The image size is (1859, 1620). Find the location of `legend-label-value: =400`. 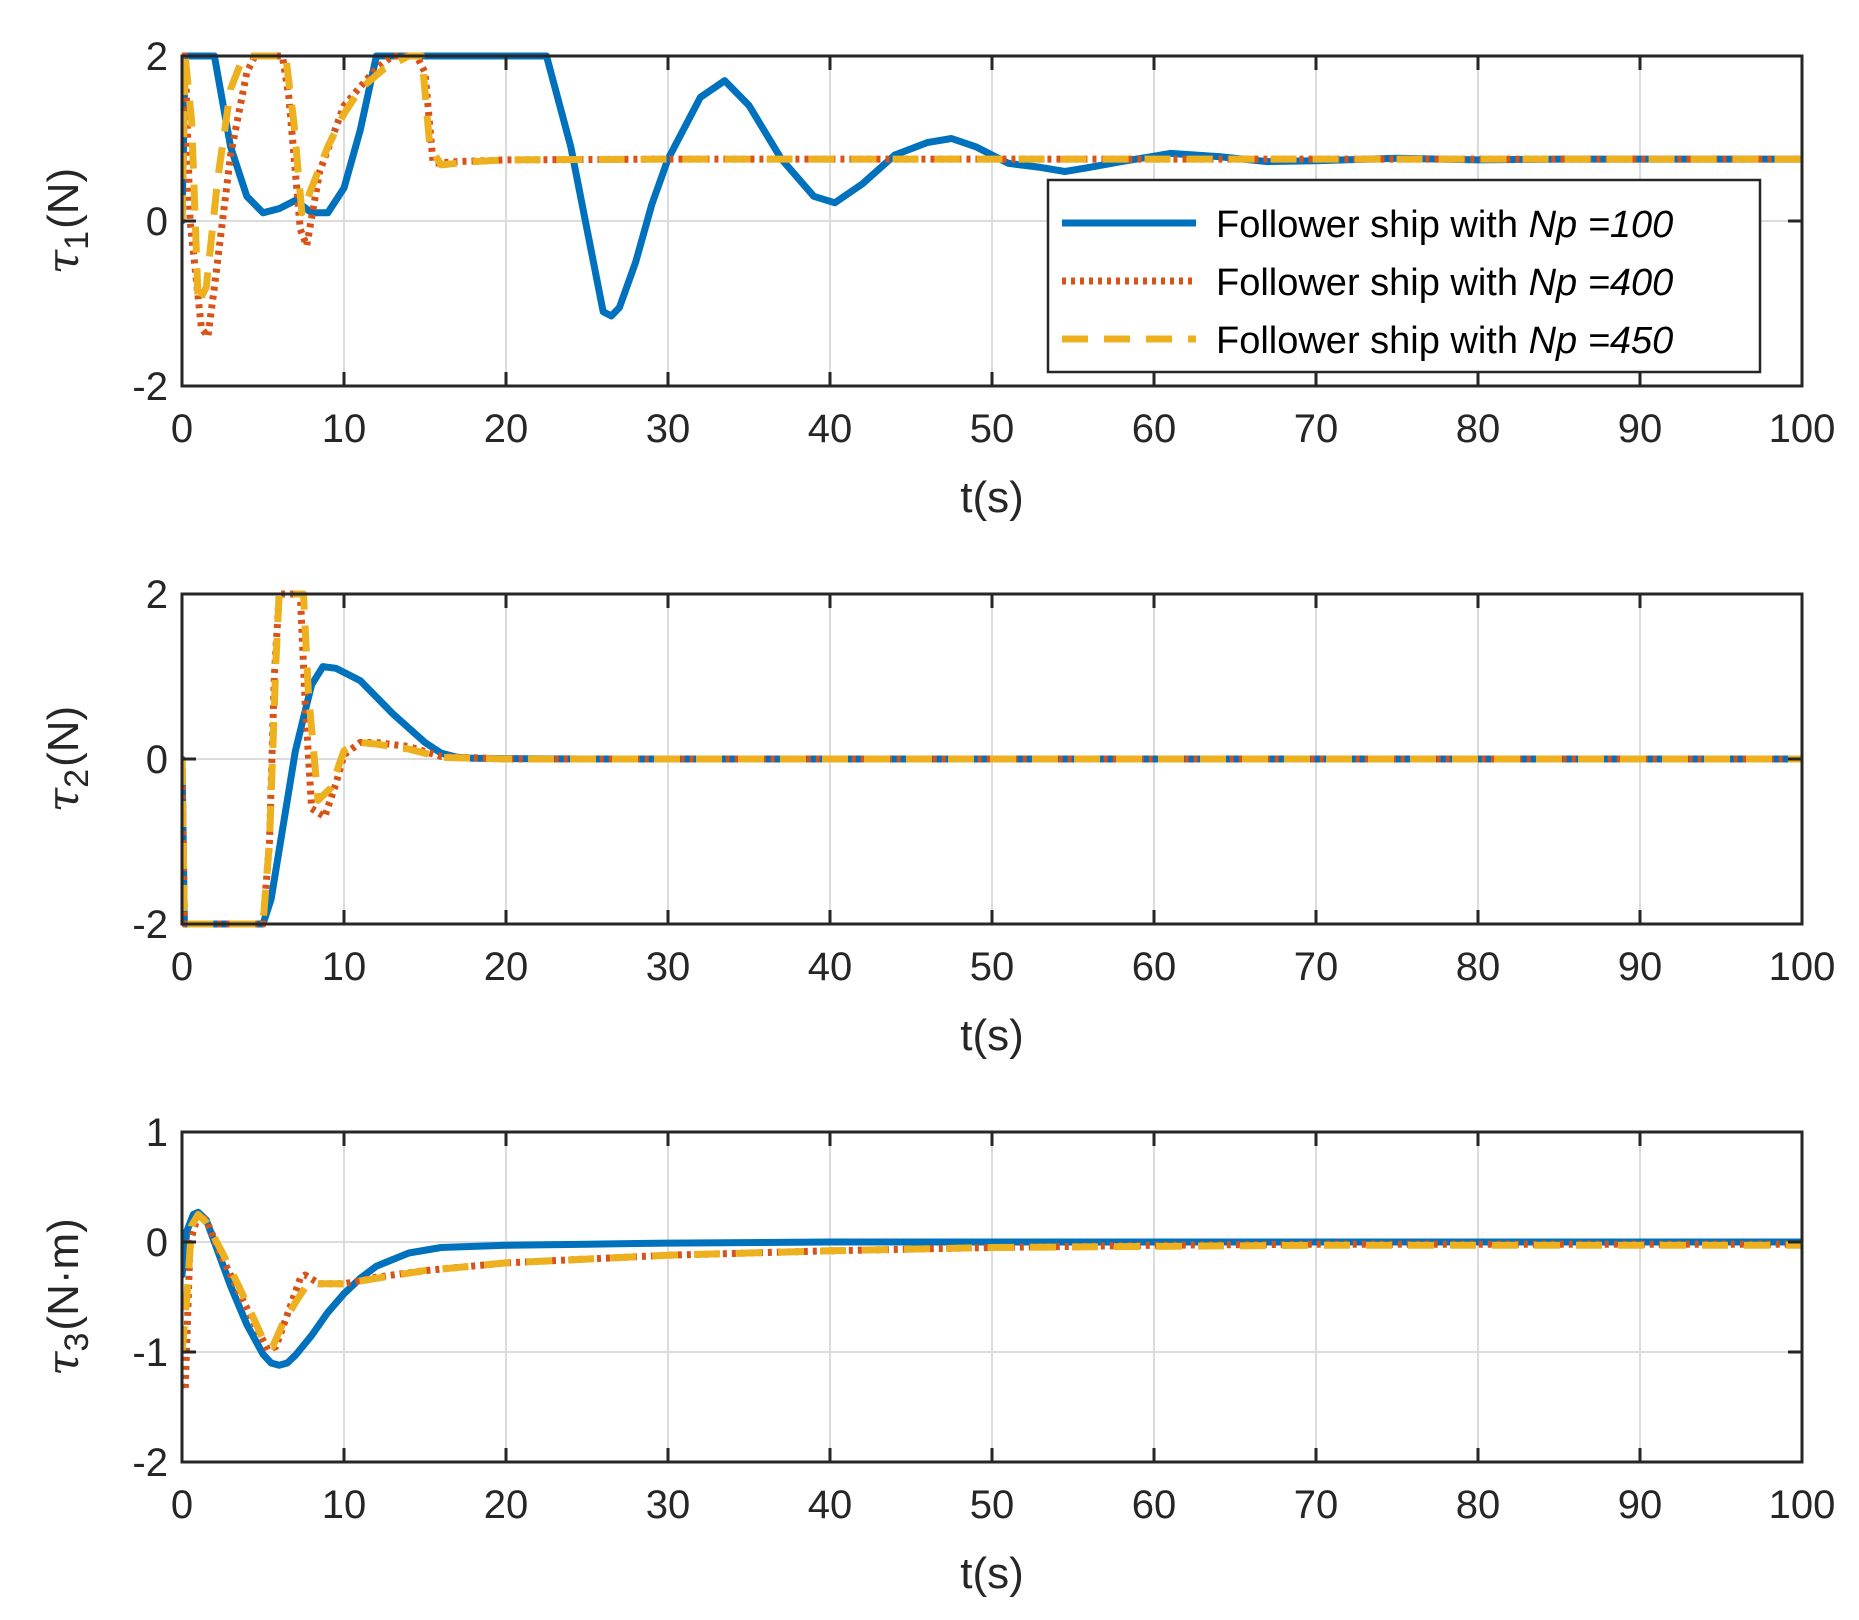

legend-label-value: =400 is located at coordinates (1625, 283).